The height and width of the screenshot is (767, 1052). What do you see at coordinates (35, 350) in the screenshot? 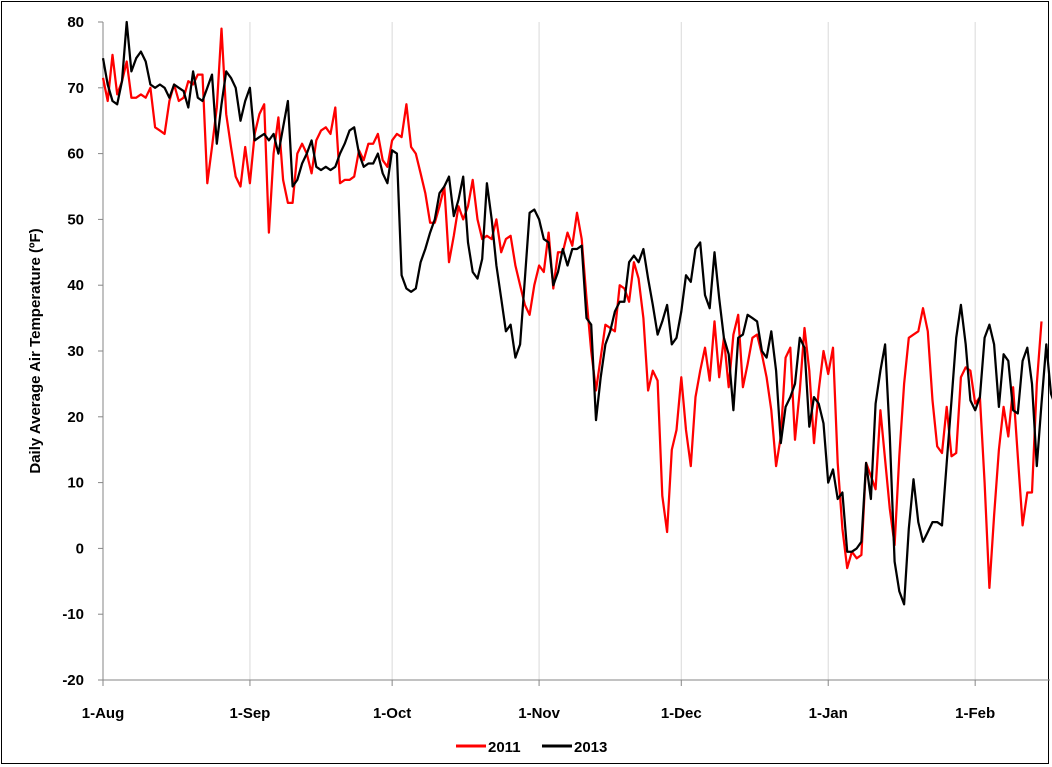
I see `y-axis-title: Daily Average Air Temperature (ºF)` at bounding box center [35, 350].